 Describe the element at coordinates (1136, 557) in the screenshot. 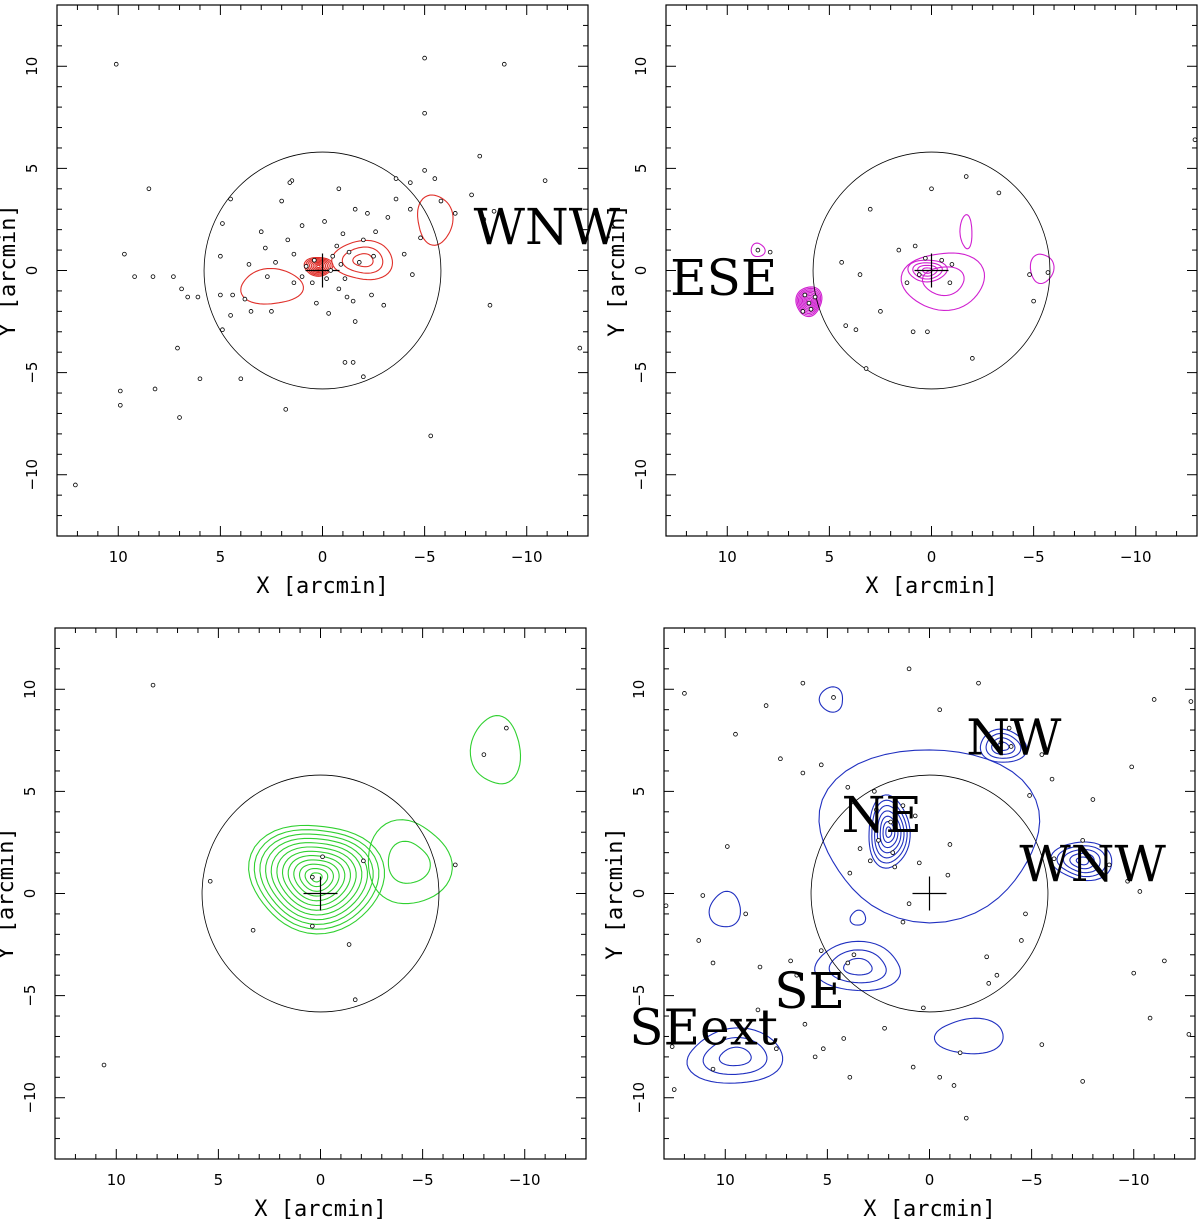

I see `x-tick-label: −10` at that location.